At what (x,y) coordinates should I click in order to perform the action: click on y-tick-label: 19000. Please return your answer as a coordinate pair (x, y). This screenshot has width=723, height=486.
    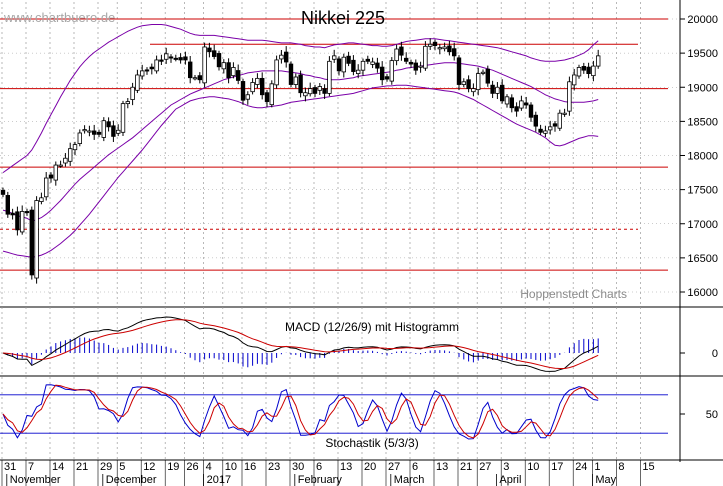
    Looking at the image, I should click on (702, 88).